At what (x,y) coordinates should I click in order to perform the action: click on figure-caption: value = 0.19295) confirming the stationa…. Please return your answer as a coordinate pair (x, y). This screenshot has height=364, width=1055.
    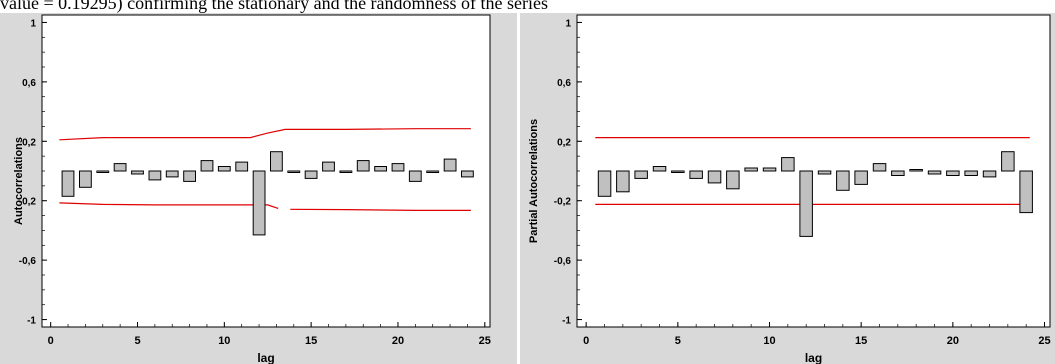
    Looking at the image, I should click on (274, 6).